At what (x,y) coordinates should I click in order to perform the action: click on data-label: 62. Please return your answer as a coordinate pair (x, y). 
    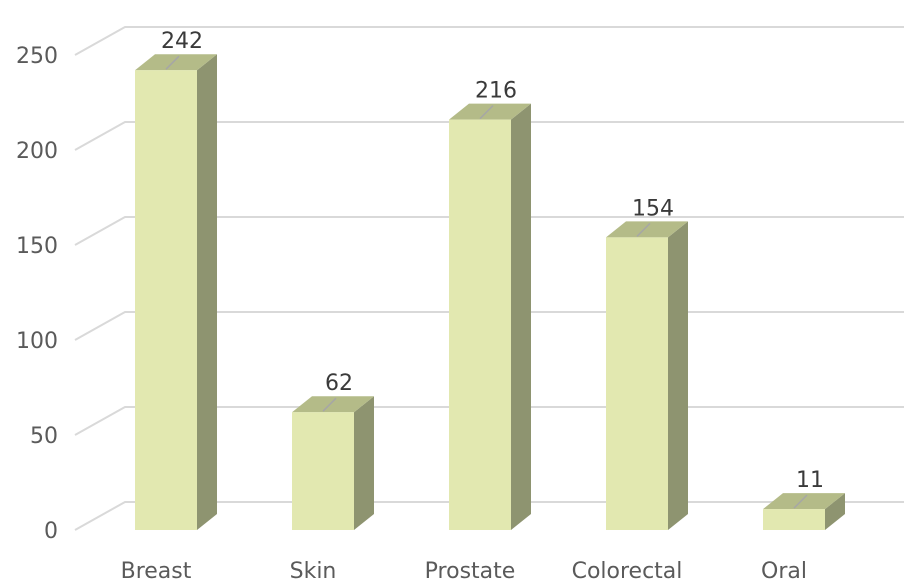
    Looking at the image, I should click on (339, 383).